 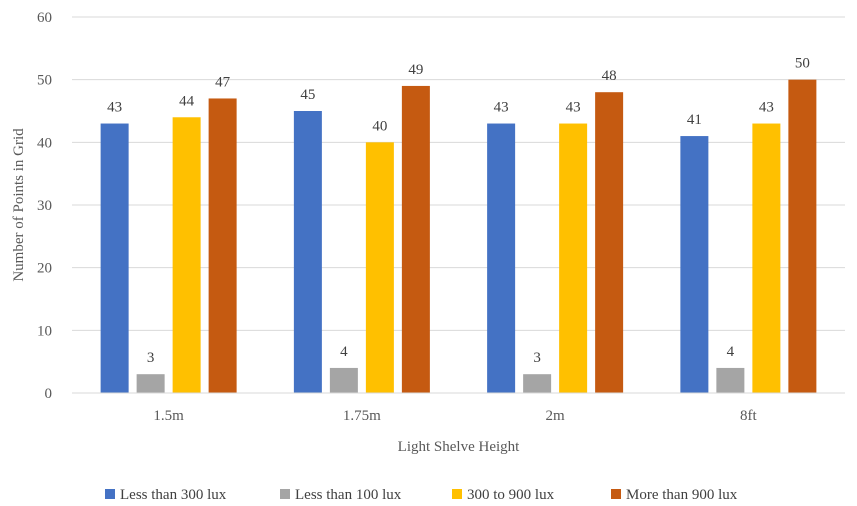 What do you see at coordinates (459, 447) in the screenshot?
I see `x-axis-title: Light Shelve Height` at bounding box center [459, 447].